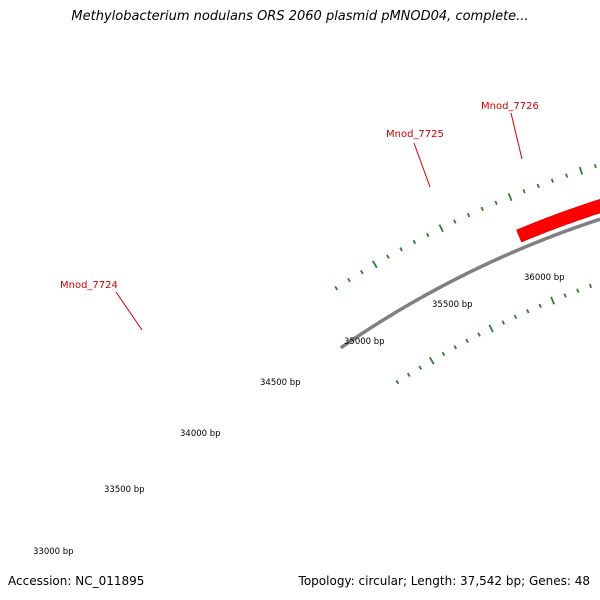 This screenshot has width=600, height=600. I want to click on scale-label: 33500 bp, so click(124, 490).